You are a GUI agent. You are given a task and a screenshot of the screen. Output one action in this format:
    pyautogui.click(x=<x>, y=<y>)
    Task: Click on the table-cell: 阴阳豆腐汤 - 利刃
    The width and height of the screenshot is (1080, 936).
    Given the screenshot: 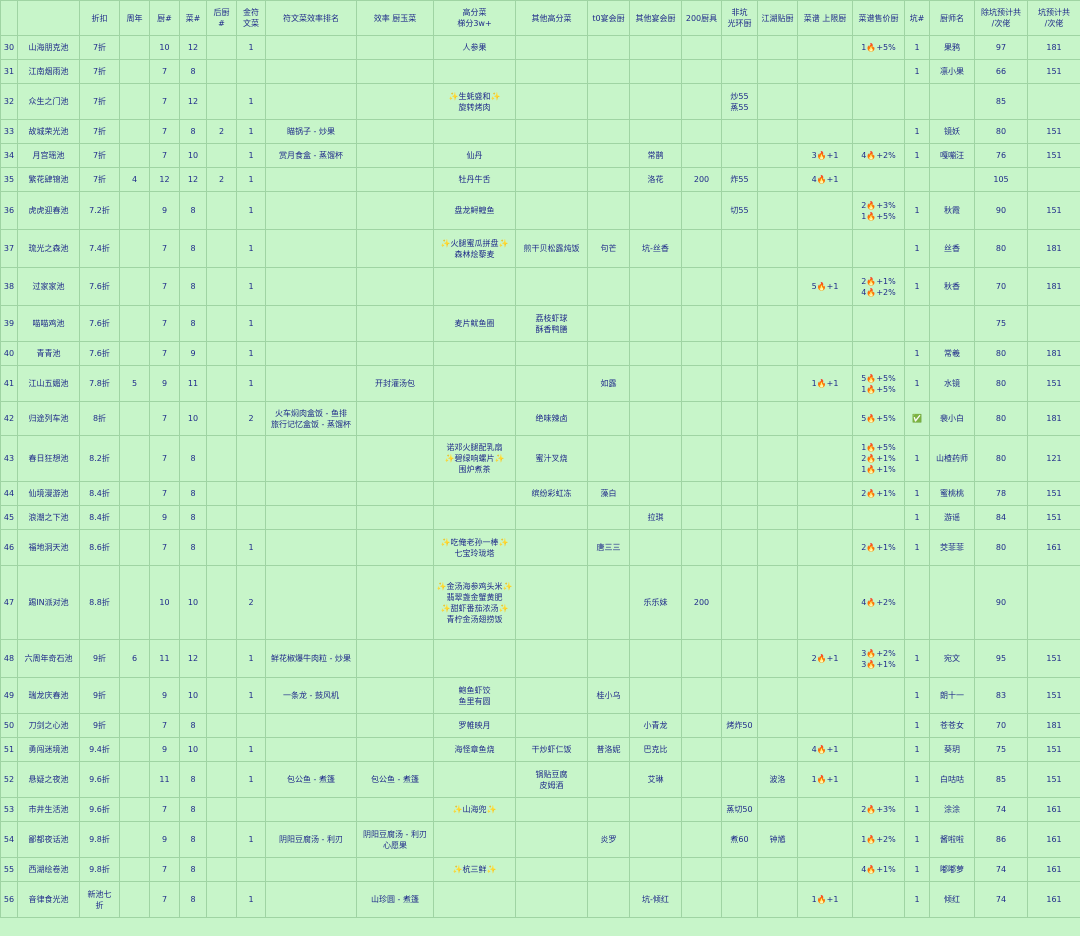 What is the action you would take?
    pyautogui.click(x=311, y=839)
    